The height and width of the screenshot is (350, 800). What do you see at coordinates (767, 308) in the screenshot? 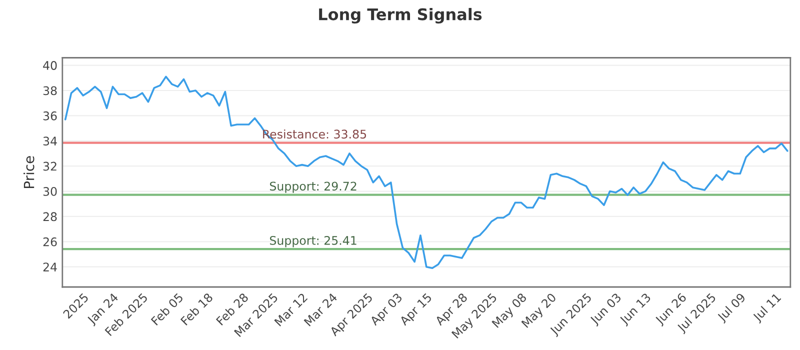
I see `x-tick-label: Jul 11` at bounding box center [767, 308].